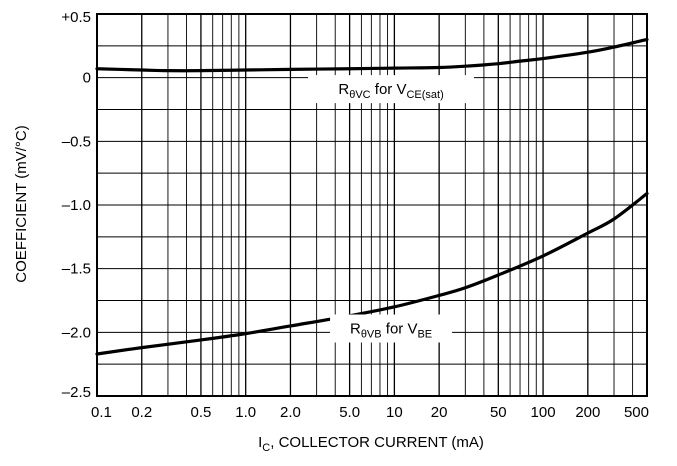 The image size is (677, 466). Describe the element at coordinates (76, 17) in the screenshot. I see `y-tick-label: +0.5` at that location.